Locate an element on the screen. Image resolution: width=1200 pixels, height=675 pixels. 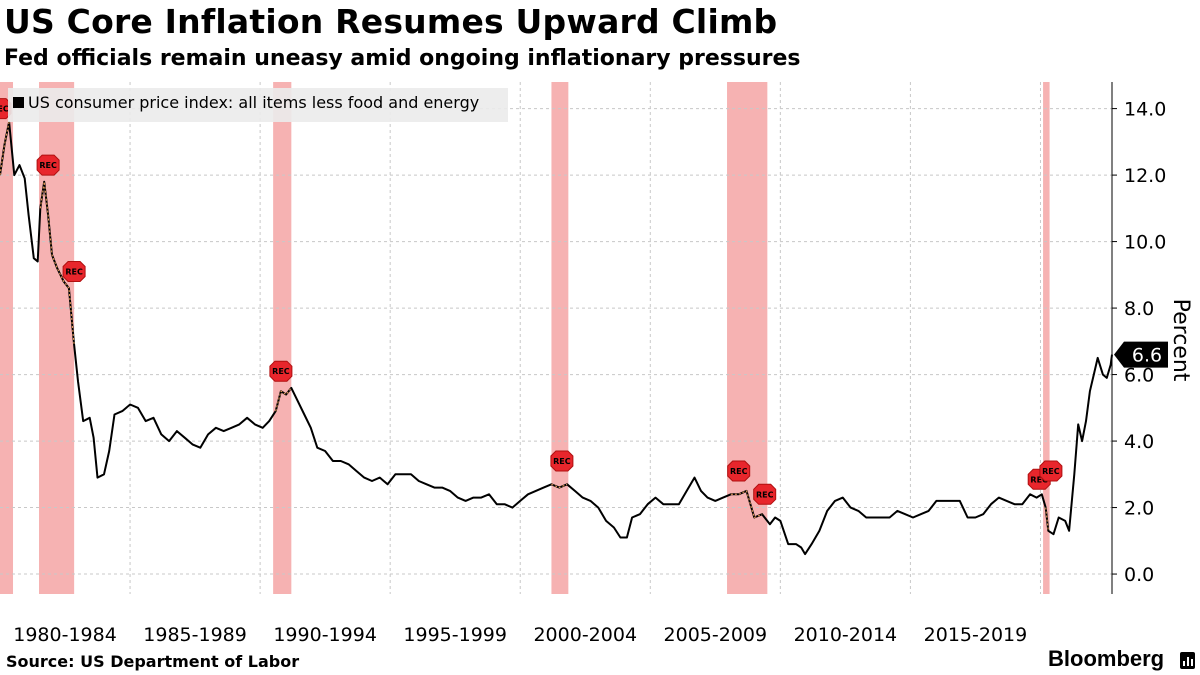
legend-swatch is located at coordinates (18, 102).